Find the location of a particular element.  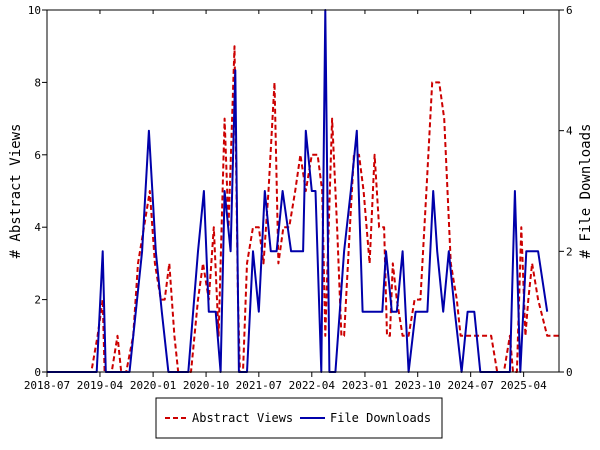

x-tick-label-5: 2022-04 is located at coordinates (312, 385).